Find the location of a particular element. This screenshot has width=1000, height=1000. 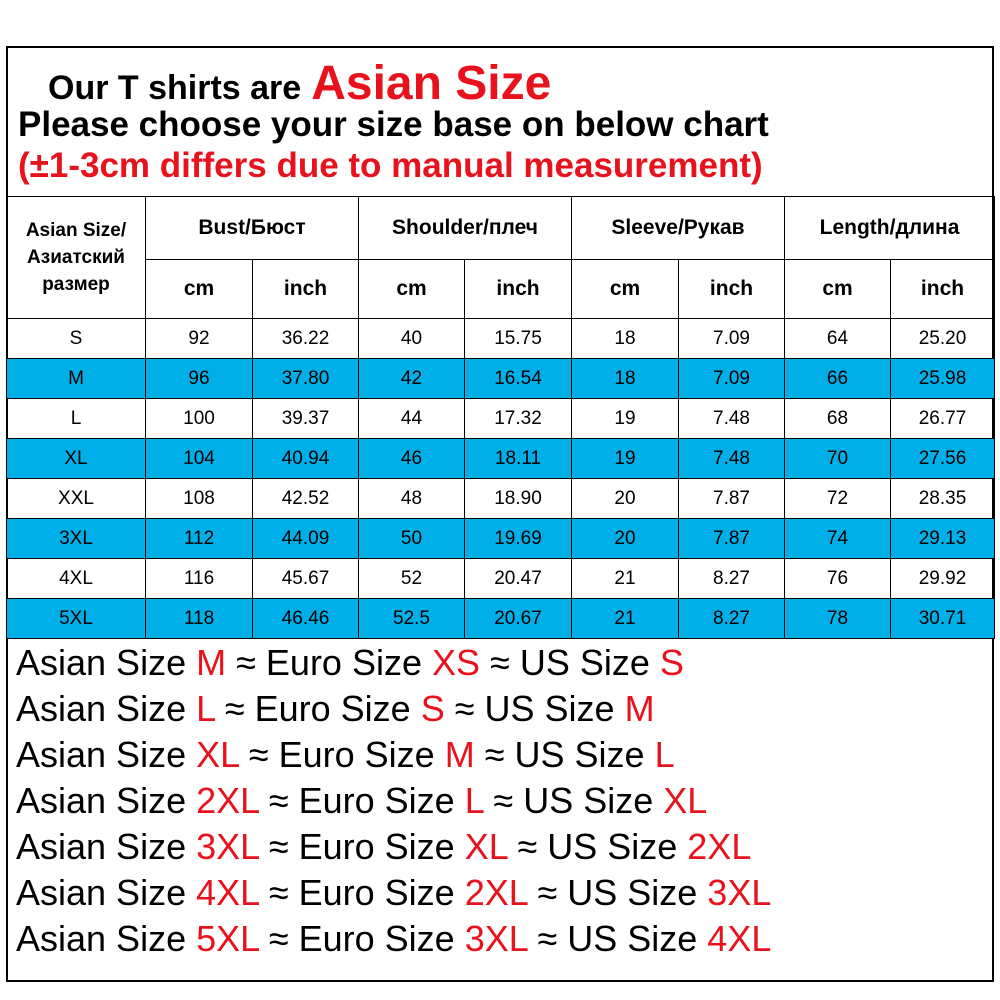

measurement-cell: 29.92 is located at coordinates (942, 578).